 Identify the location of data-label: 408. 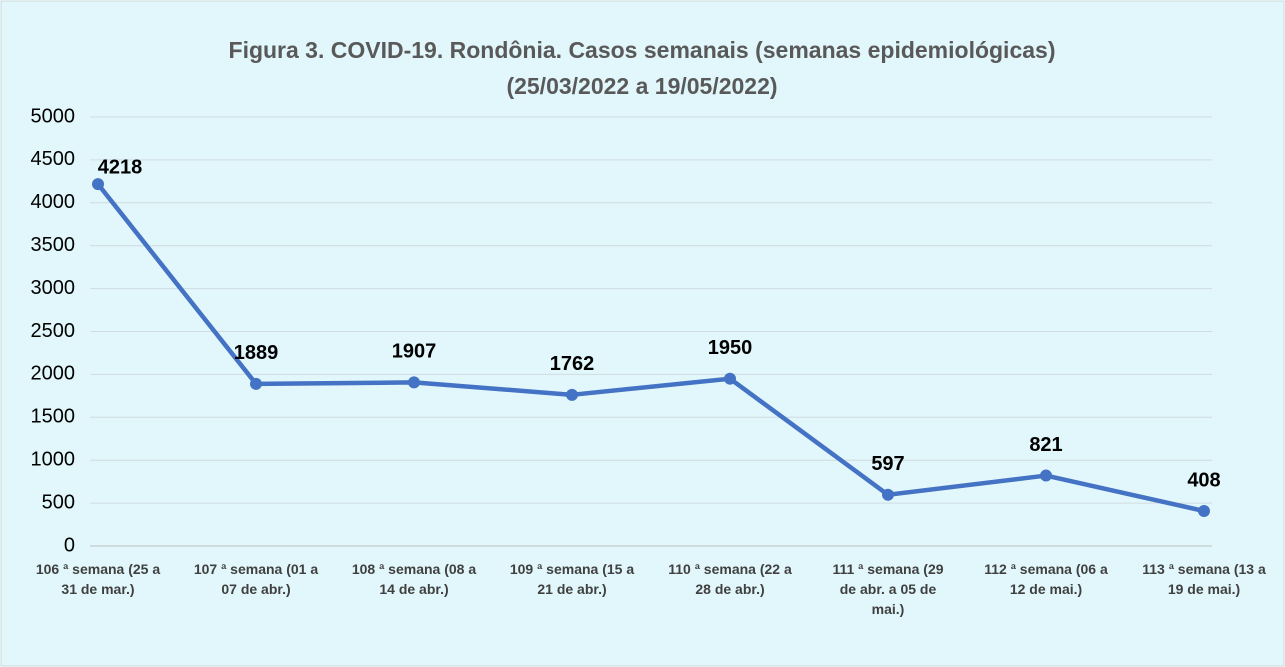
(1203, 480).